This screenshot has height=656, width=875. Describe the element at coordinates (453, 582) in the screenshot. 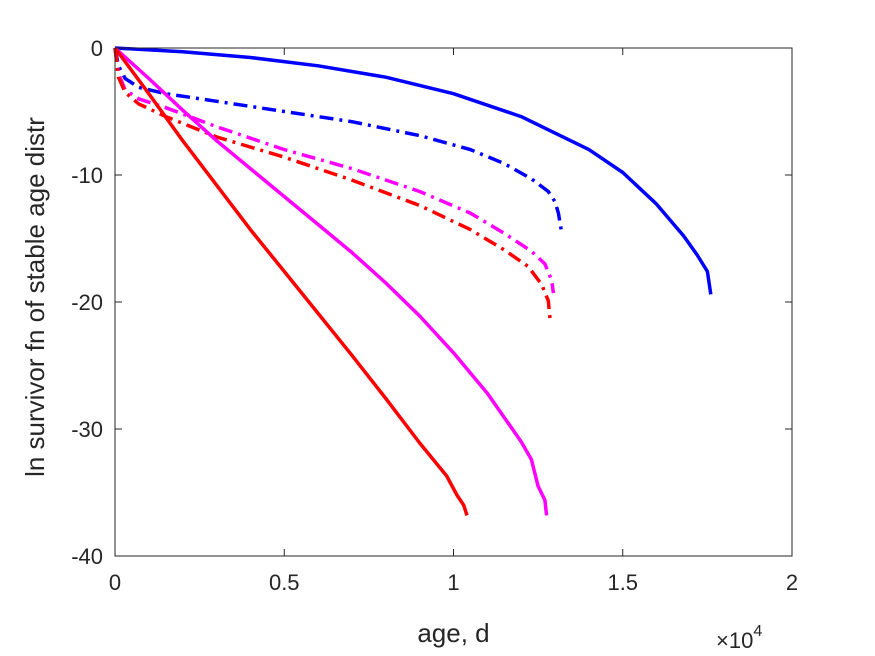

I see `x-tick-label: 1` at that location.